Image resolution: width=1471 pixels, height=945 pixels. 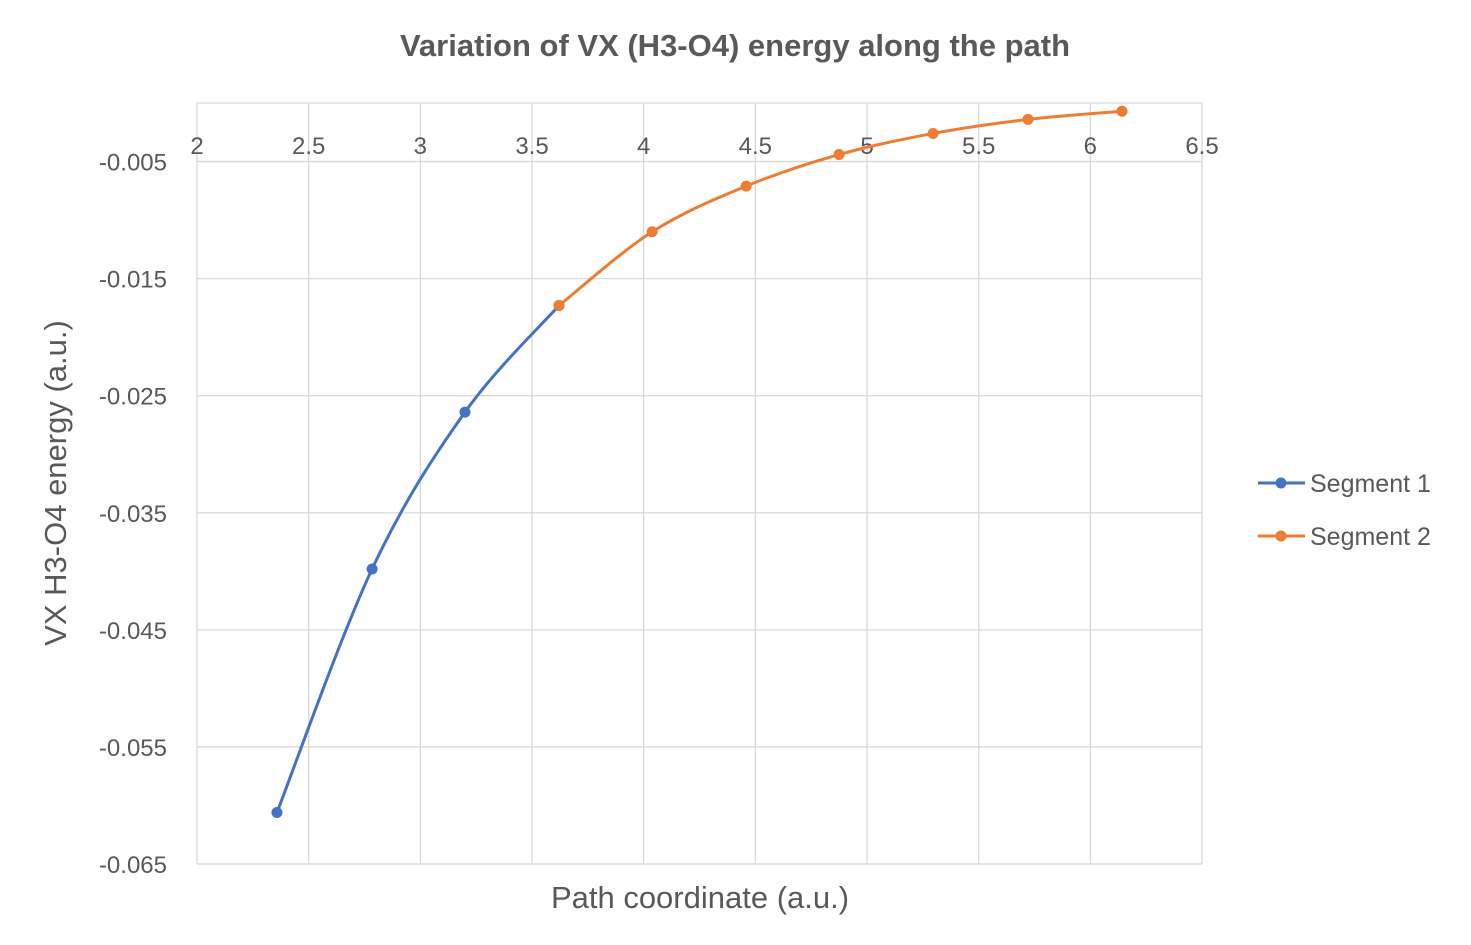 What do you see at coordinates (133, 748) in the screenshot?
I see `y-tick-label: -0.055` at bounding box center [133, 748].